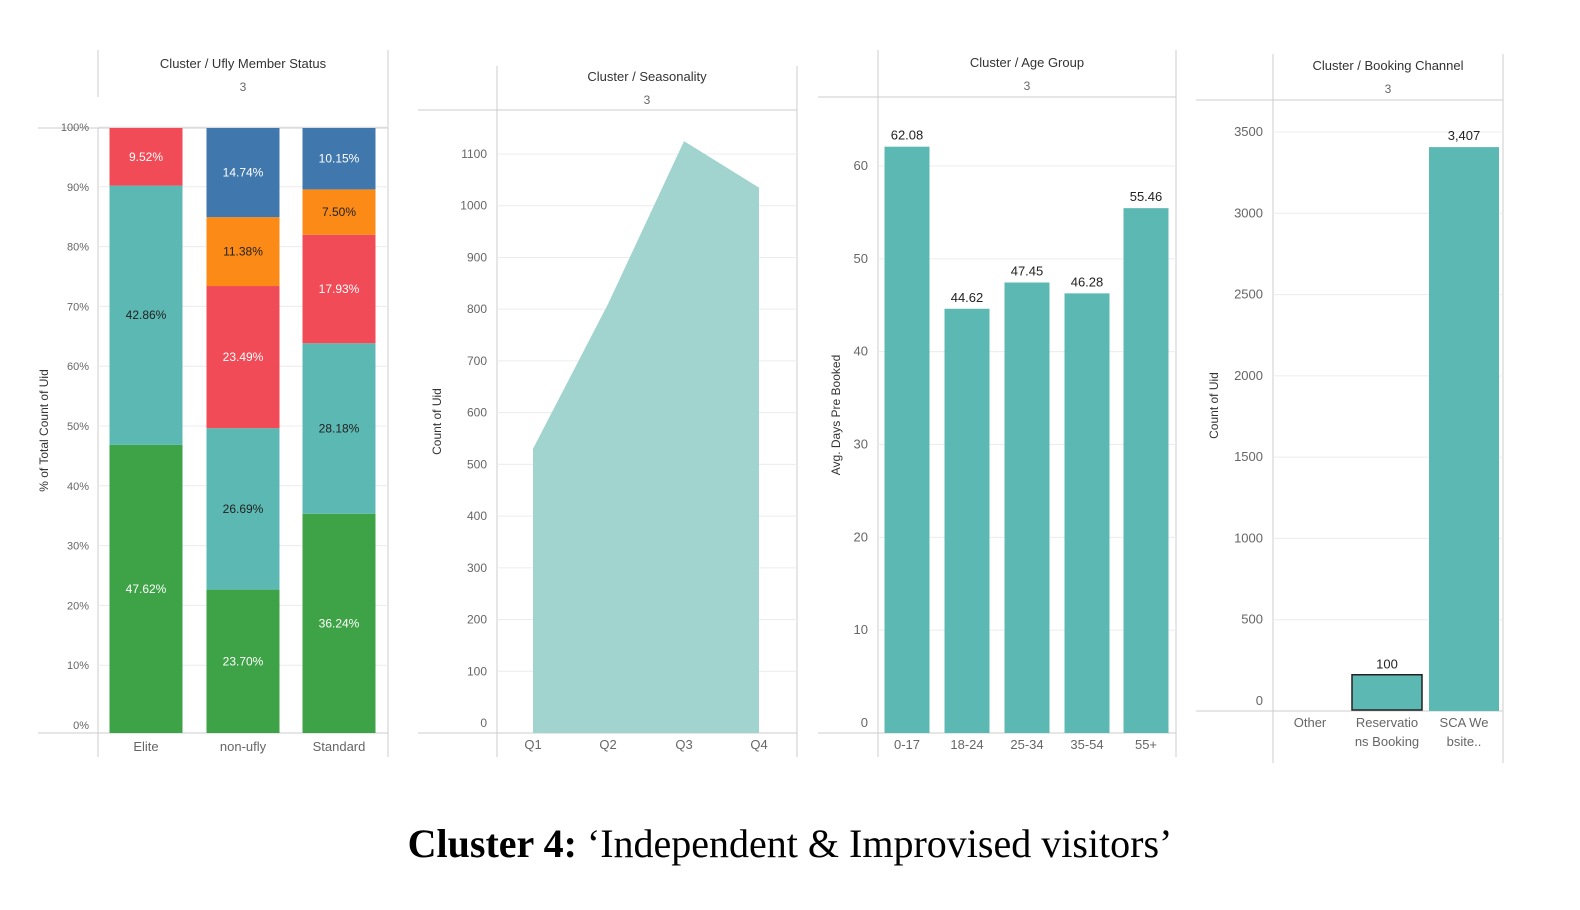 The image size is (1580, 910). Describe the element at coordinates (758, 744) in the screenshot. I see `x-tick-label: Q4` at that location.